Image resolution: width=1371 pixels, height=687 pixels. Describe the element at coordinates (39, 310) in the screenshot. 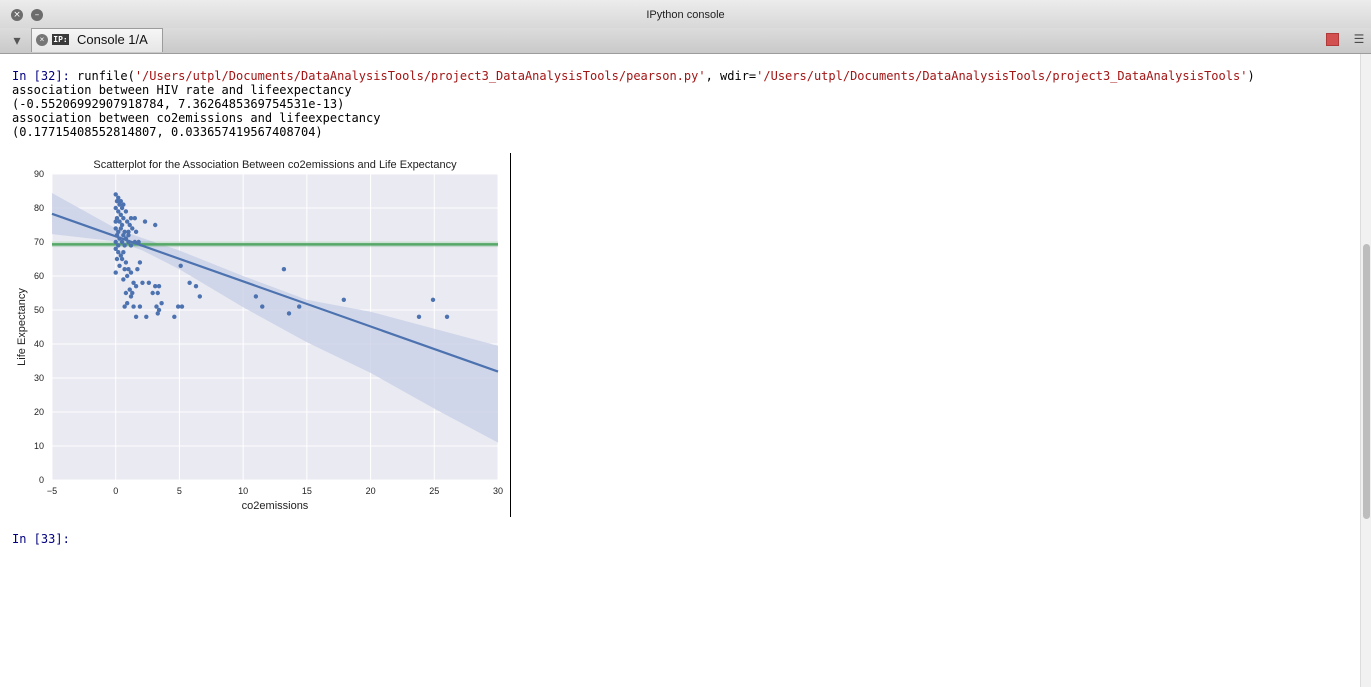

I see `y-tick-label: 50` at that location.